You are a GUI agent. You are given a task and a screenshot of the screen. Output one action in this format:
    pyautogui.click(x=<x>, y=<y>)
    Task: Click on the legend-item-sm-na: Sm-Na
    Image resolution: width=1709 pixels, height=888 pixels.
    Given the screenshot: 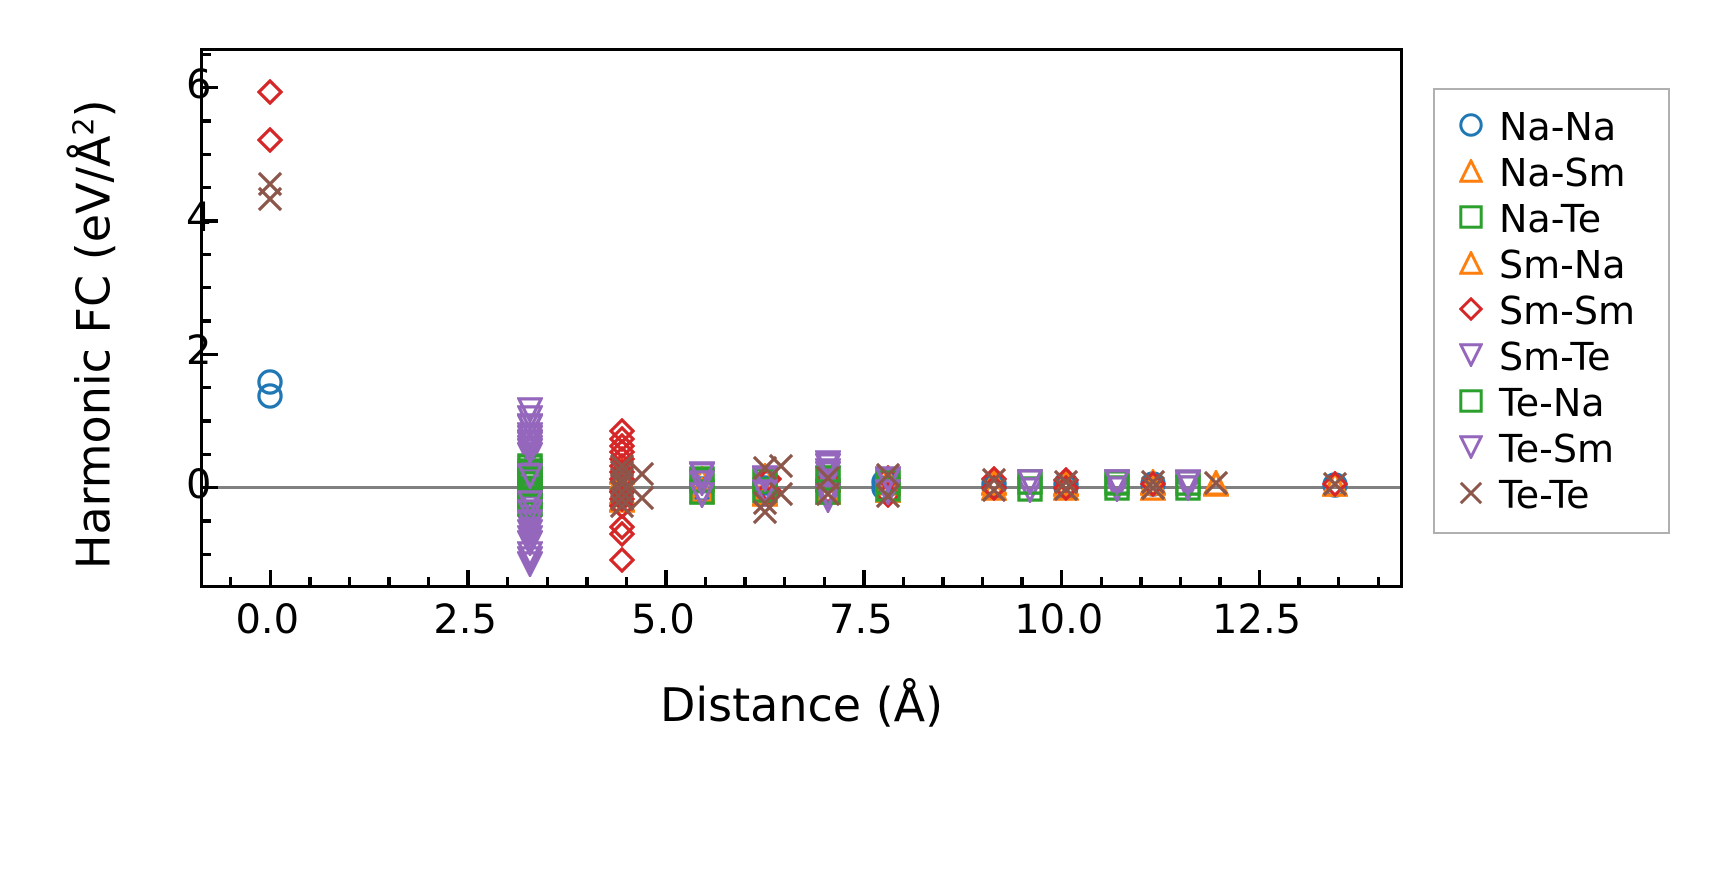 What is the action you would take?
    pyautogui.click(x=1553, y=265)
    